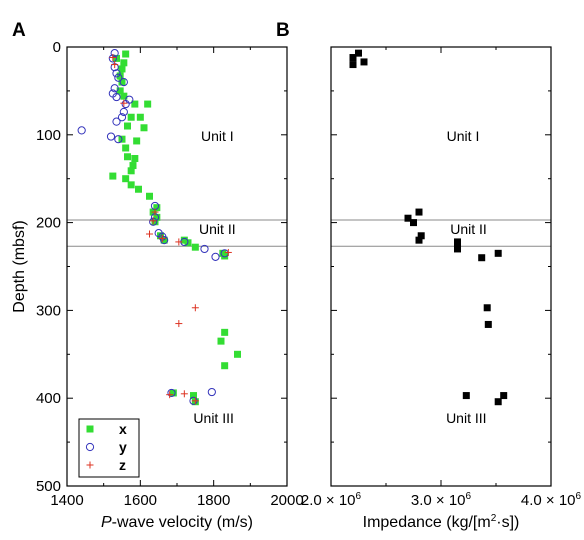 This screenshot has width=584, height=540. What do you see at coordinates (123, 429) in the screenshot?
I see `legend-label-x: x` at bounding box center [123, 429].